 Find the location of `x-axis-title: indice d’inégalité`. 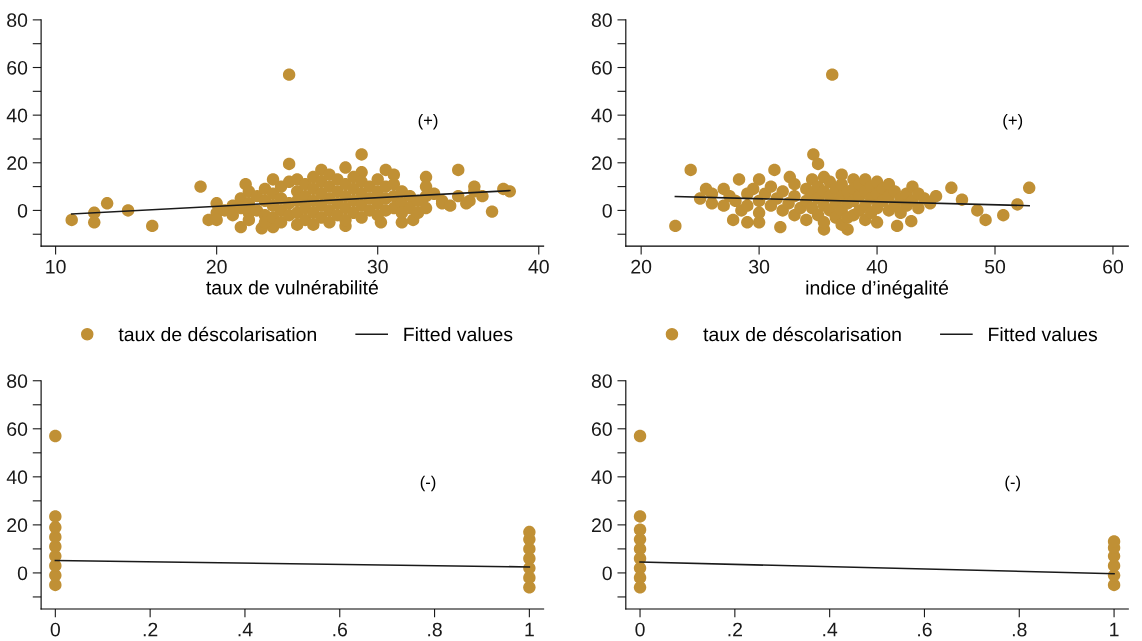

x-axis-title: indice d’inégalité is located at coordinates (877, 289).